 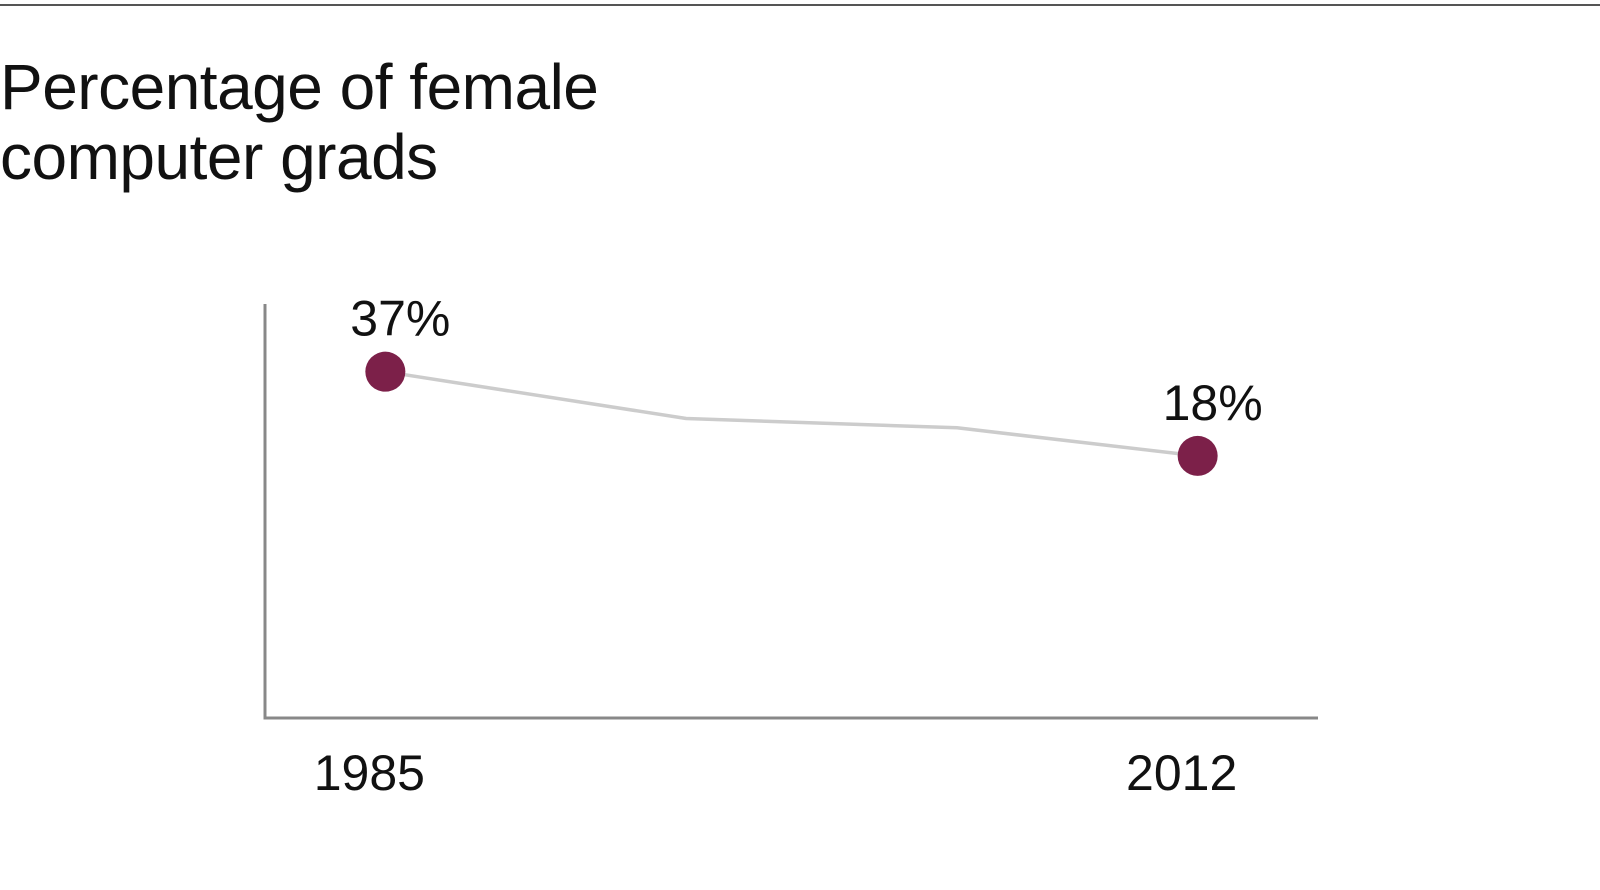 I want to click on top-divider, so click(x=800, y=5).